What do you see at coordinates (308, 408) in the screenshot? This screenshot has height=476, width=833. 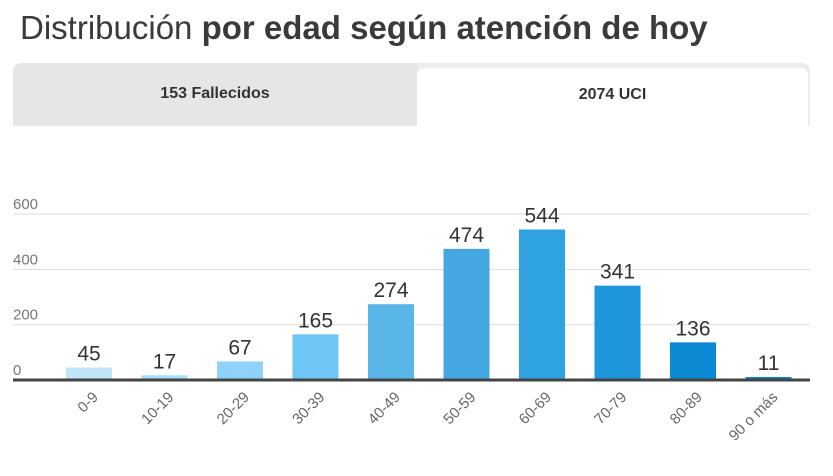 I see `x-tick-label-30-39: 30-39` at bounding box center [308, 408].